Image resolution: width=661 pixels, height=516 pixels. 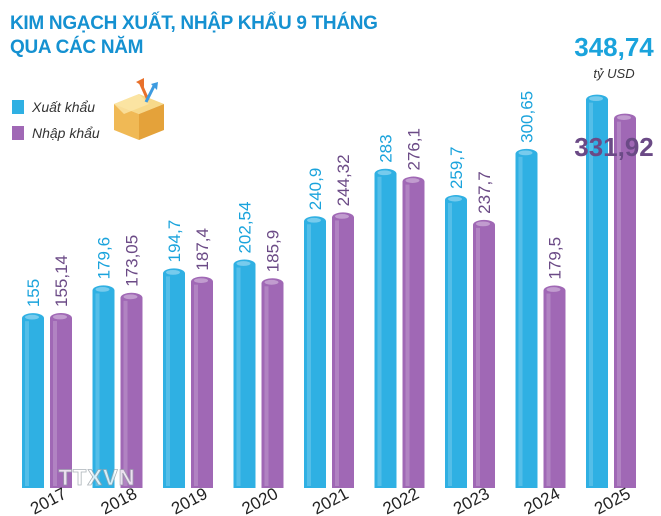 What do you see at coordinates (194, 23) in the screenshot?
I see `chart-title-line-1: KIM NGẠCH XUẤT, NHẬP KHẨU 9 THÁNG` at bounding box center [194, 23].